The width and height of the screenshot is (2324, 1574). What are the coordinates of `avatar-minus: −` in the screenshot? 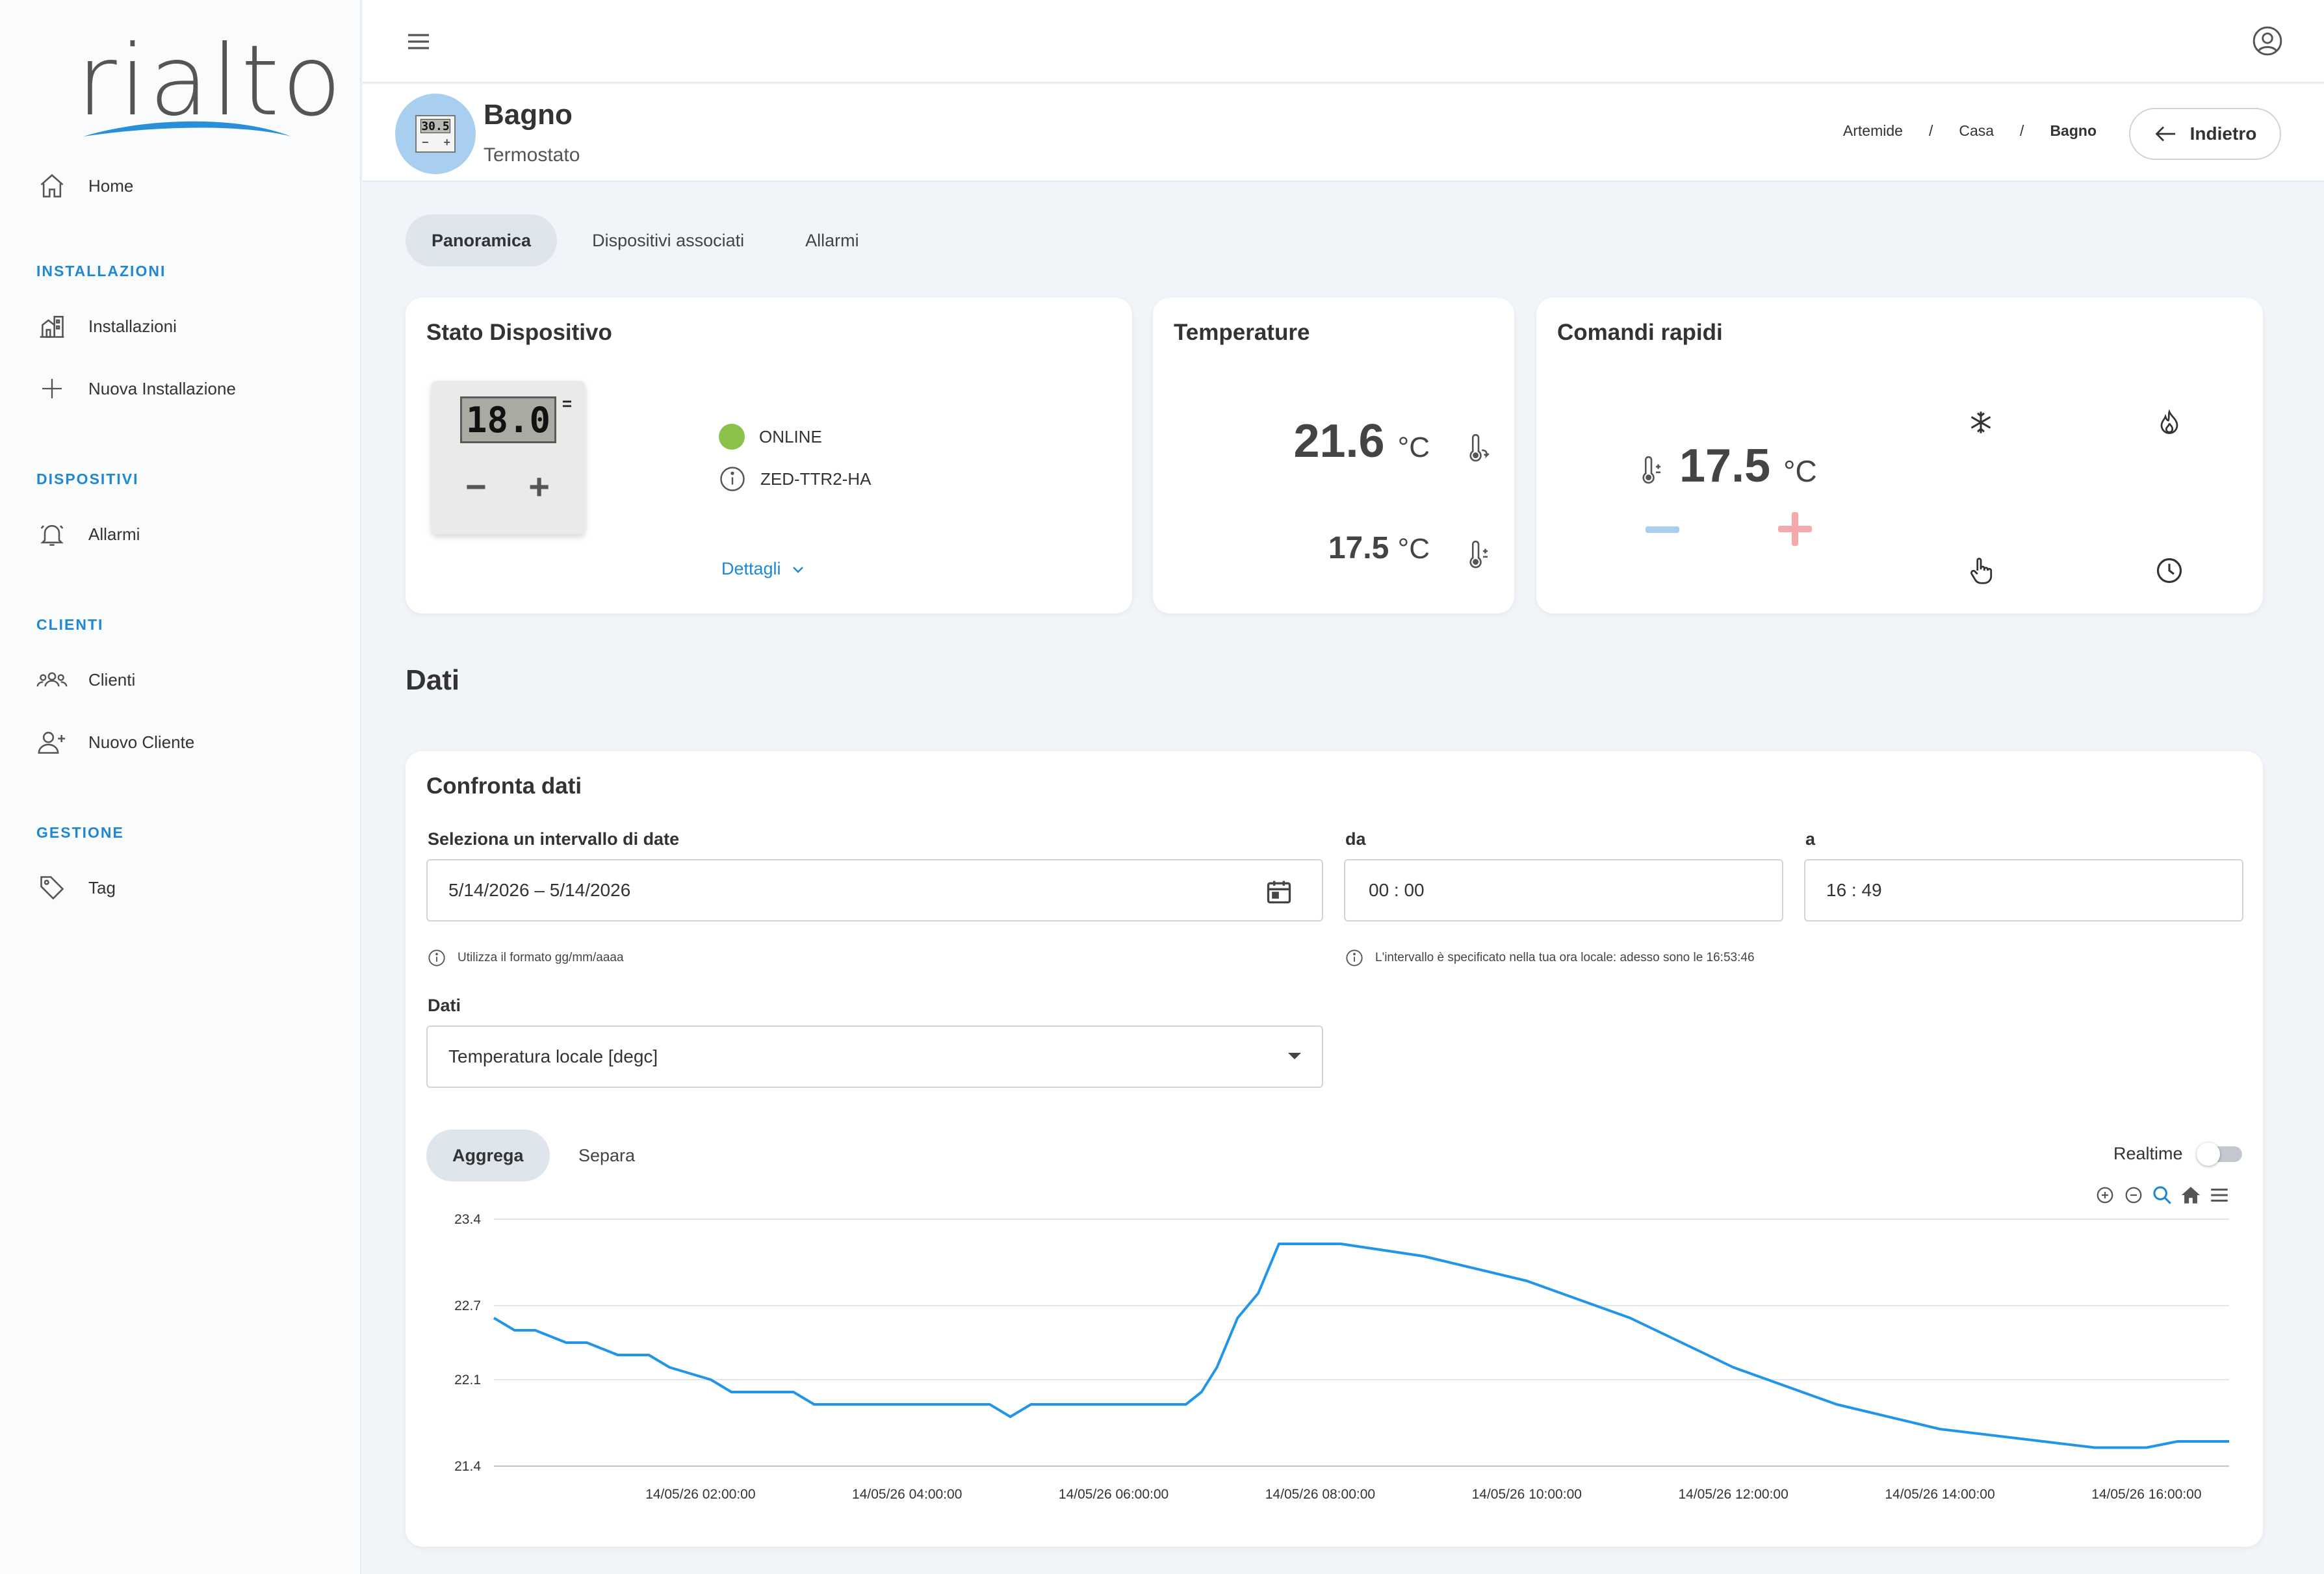 It's located at (425, 142).